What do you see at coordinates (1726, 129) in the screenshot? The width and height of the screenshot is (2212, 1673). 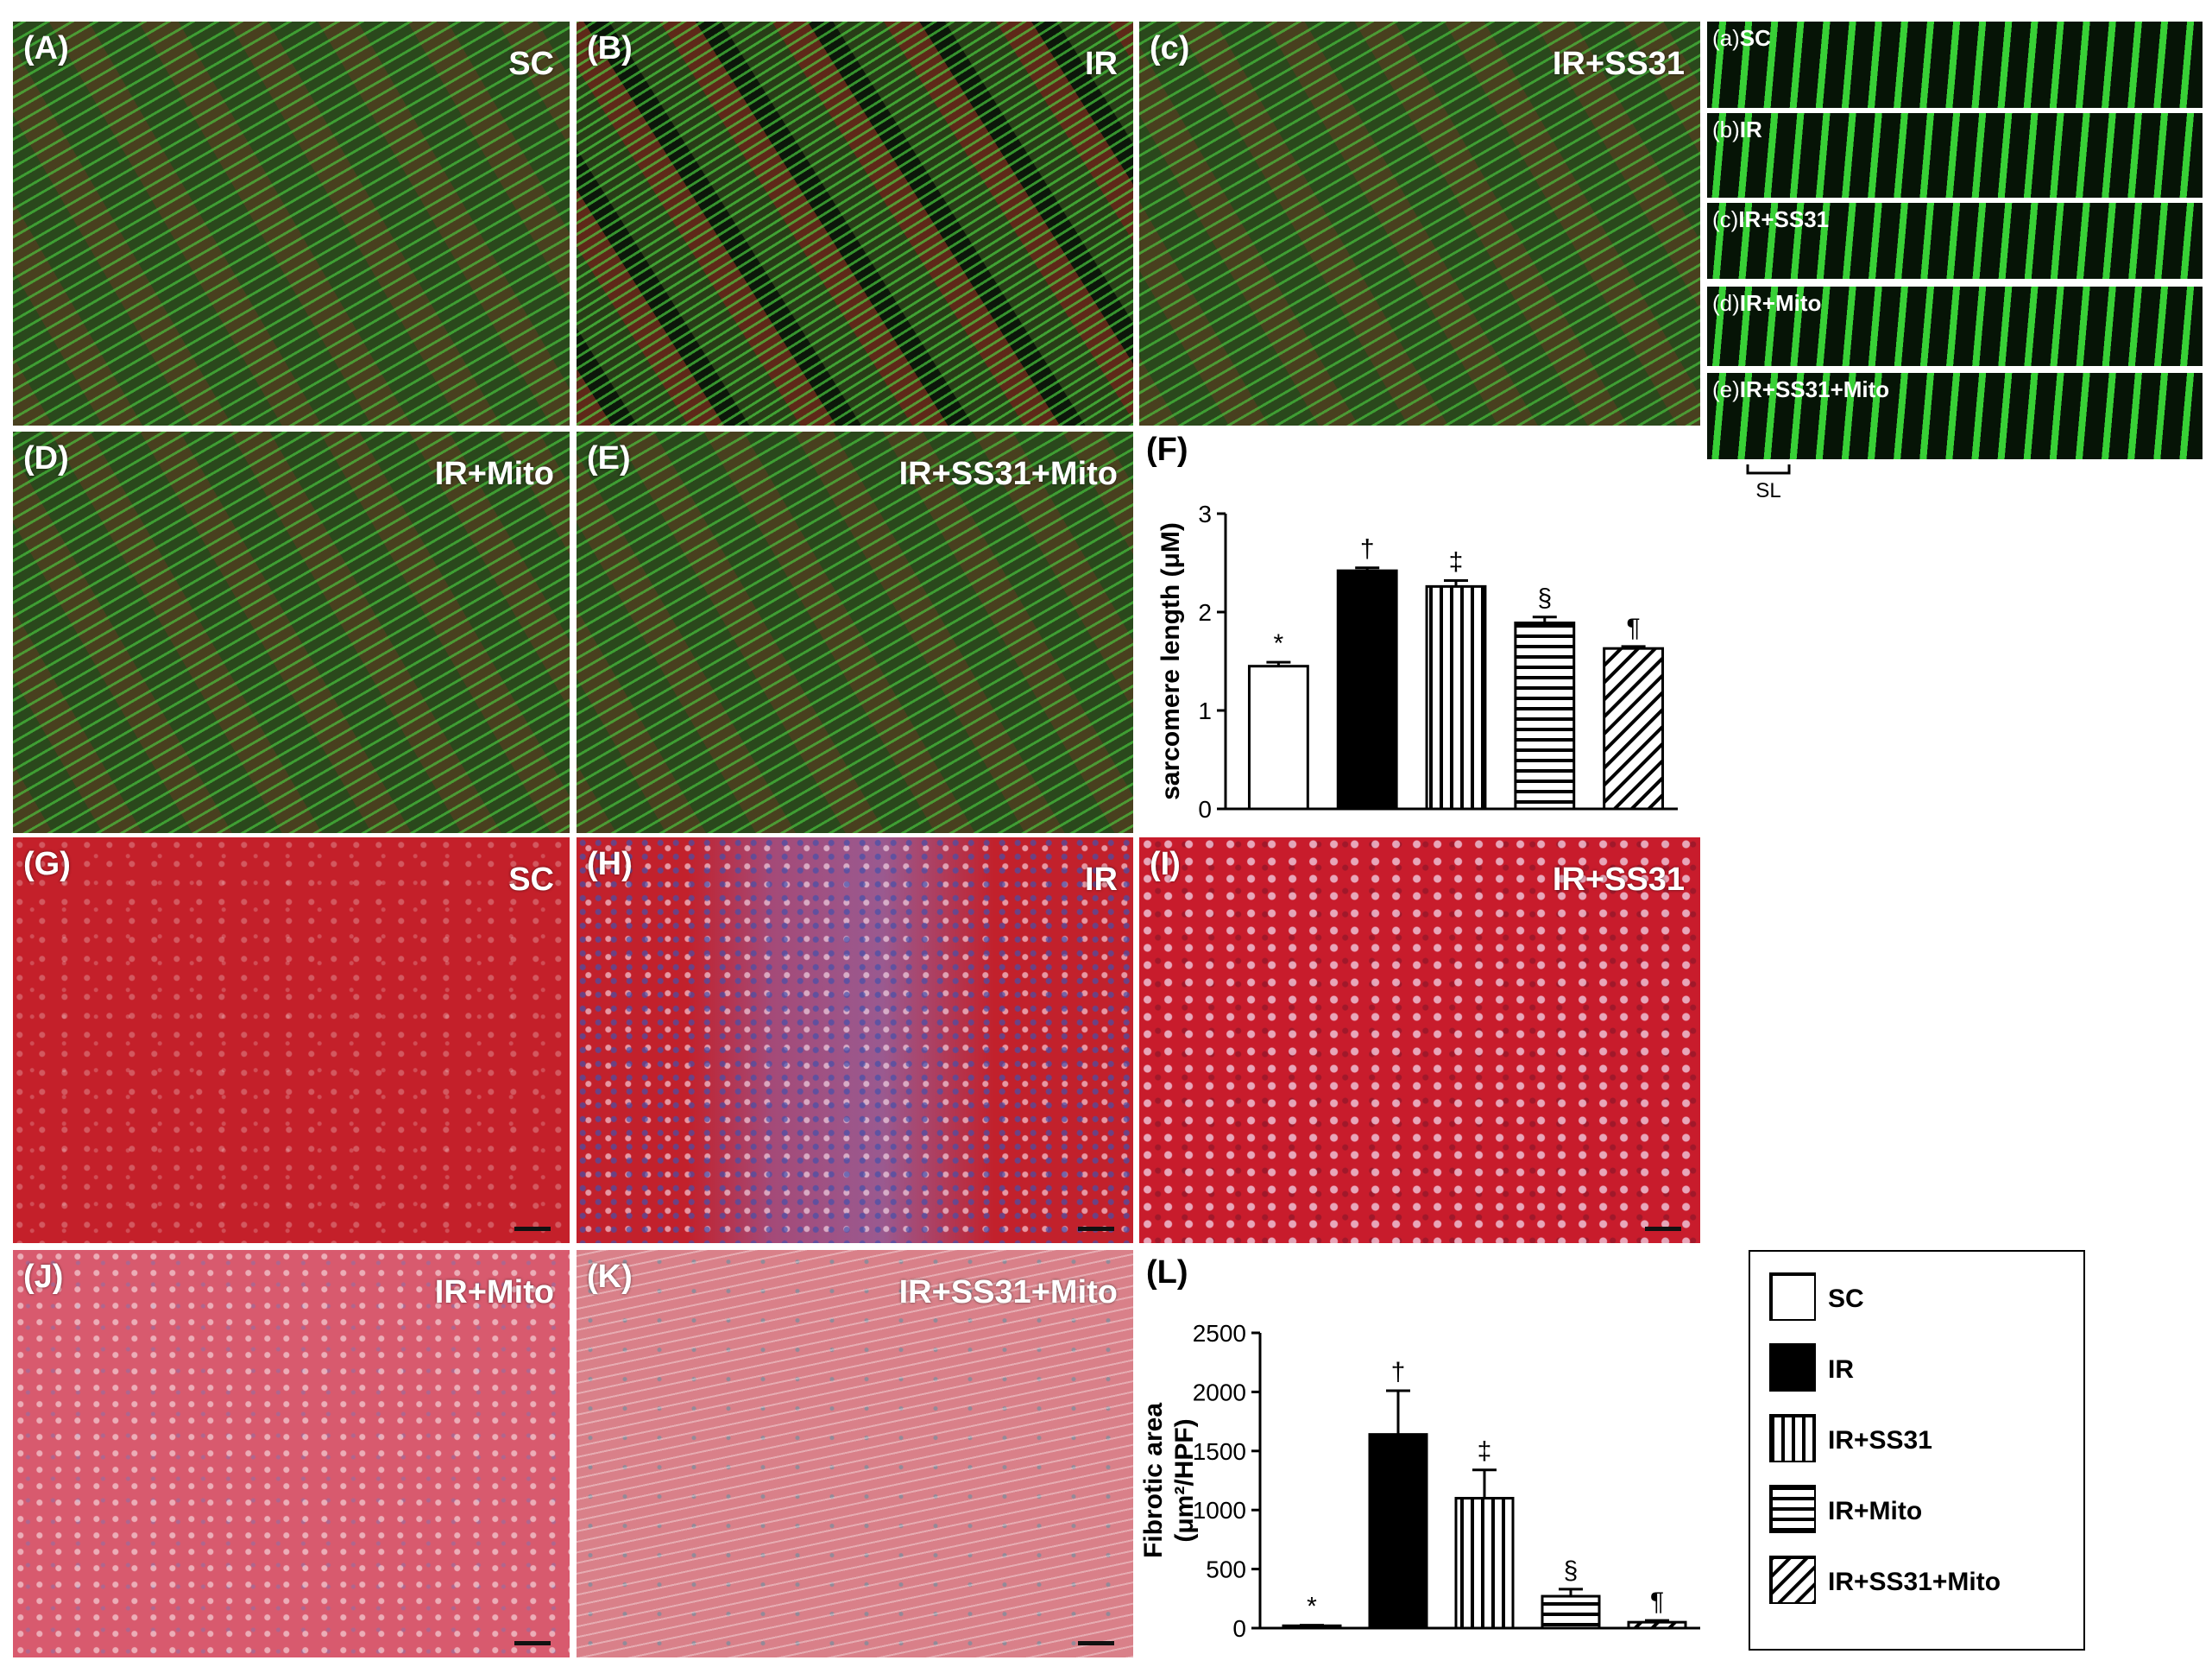 I see `inset-letter: (b)` at bounding box center [1726, 129].